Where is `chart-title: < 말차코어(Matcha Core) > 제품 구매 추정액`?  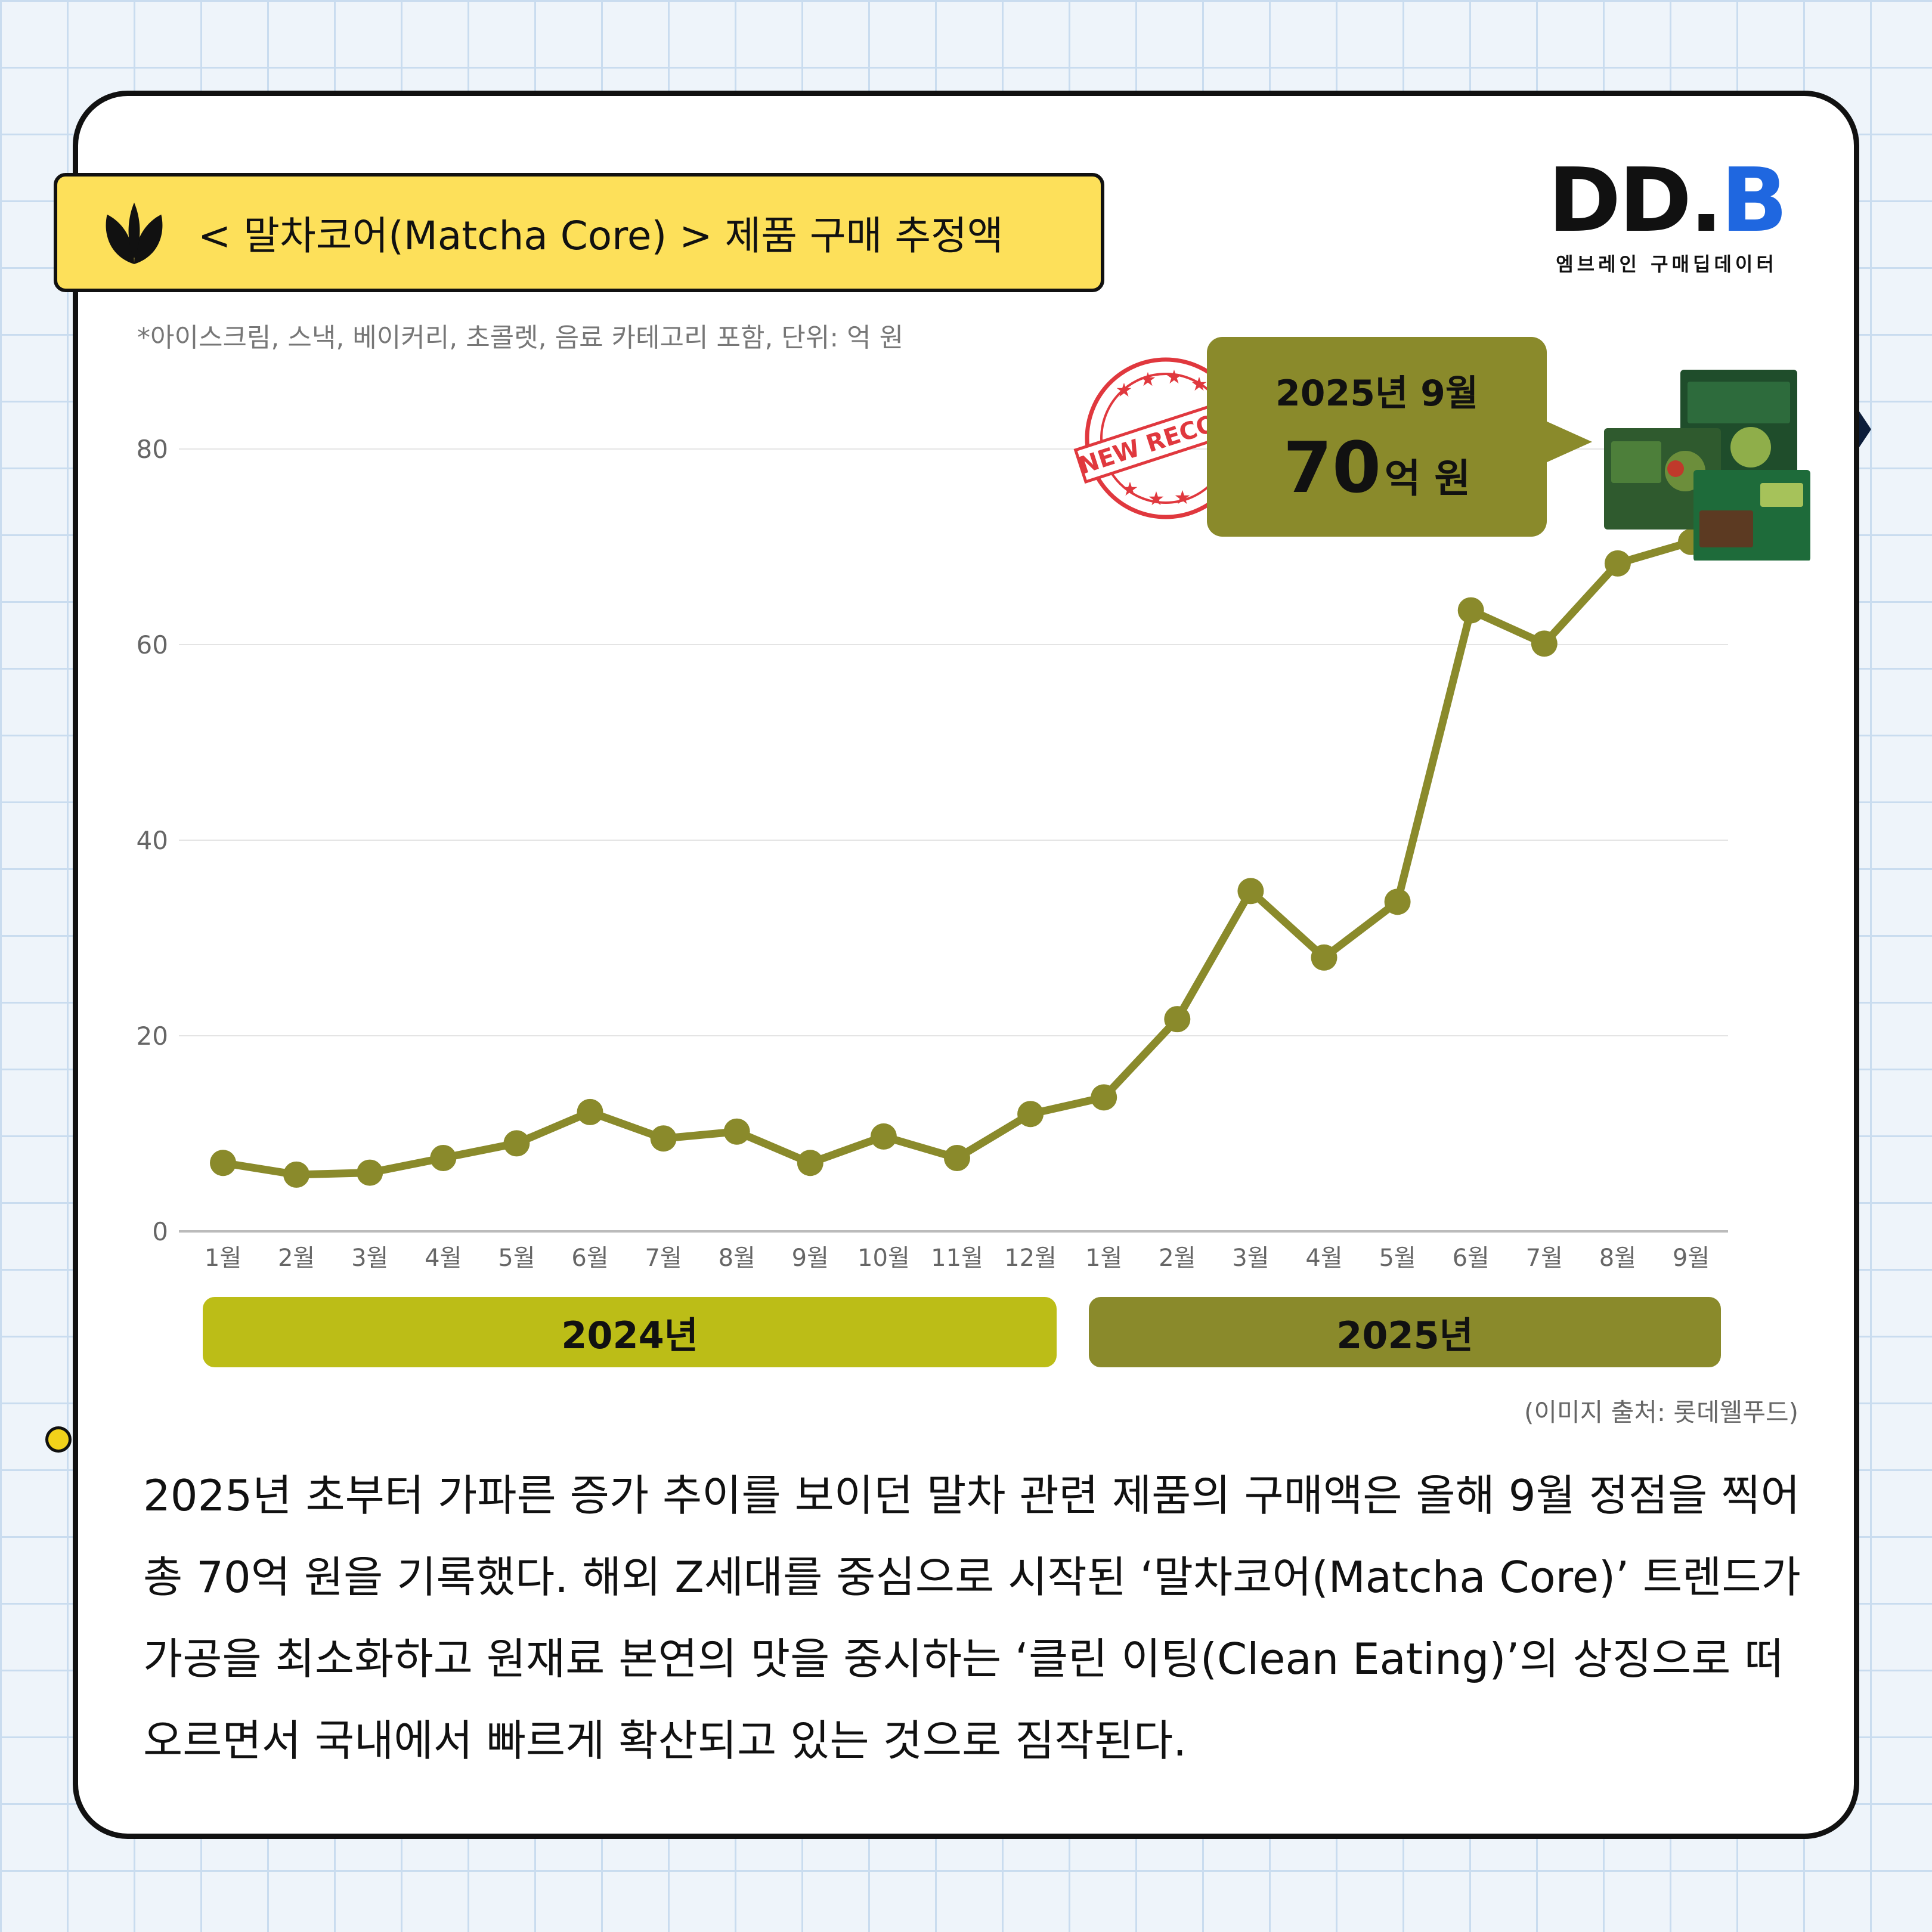 chart-title: < 말차코어(Matcha Core) > 제품 구매 추정액 is located at coordinates (601, 236).